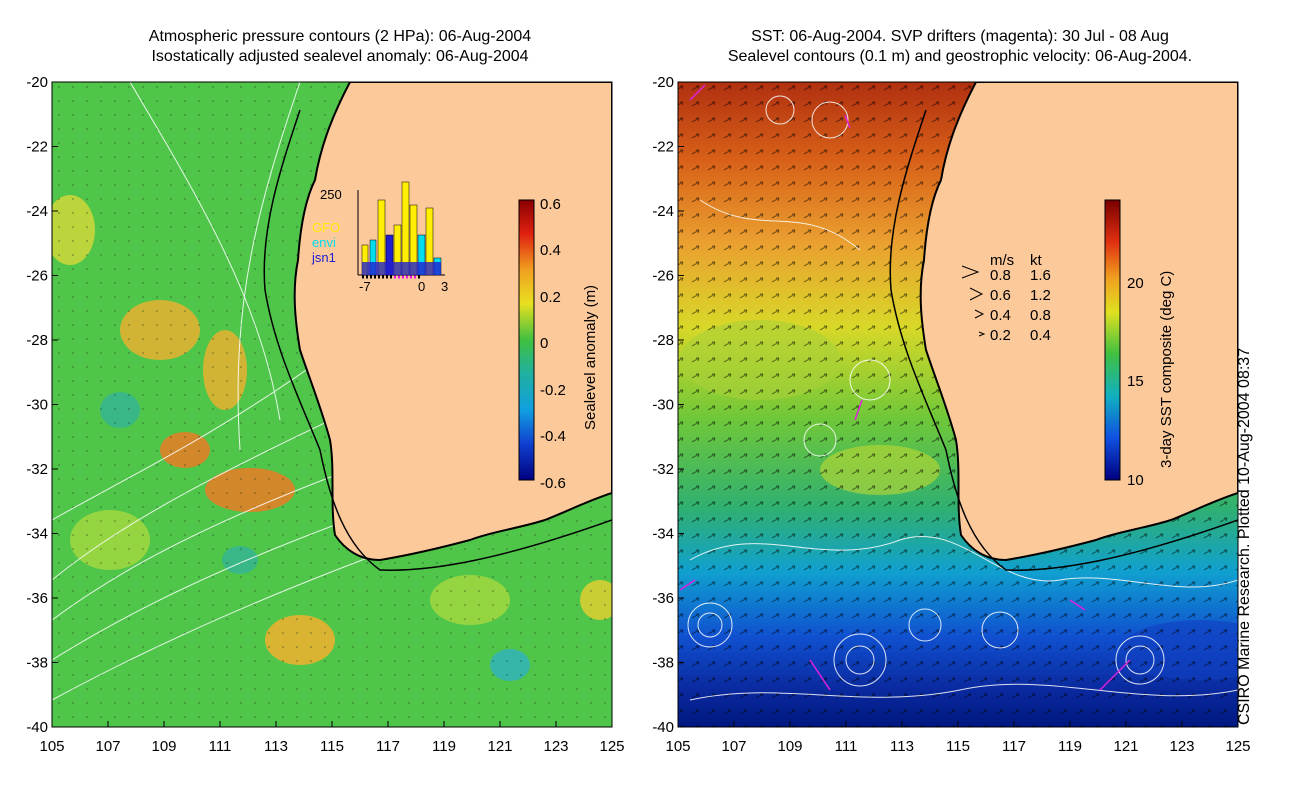 The height and width of the screenshot is (798, 1301). What do you see at coordinates (331, 194) in the screenshot?
I see `histogram-ymax: 250` at bounding box center [331, 194].